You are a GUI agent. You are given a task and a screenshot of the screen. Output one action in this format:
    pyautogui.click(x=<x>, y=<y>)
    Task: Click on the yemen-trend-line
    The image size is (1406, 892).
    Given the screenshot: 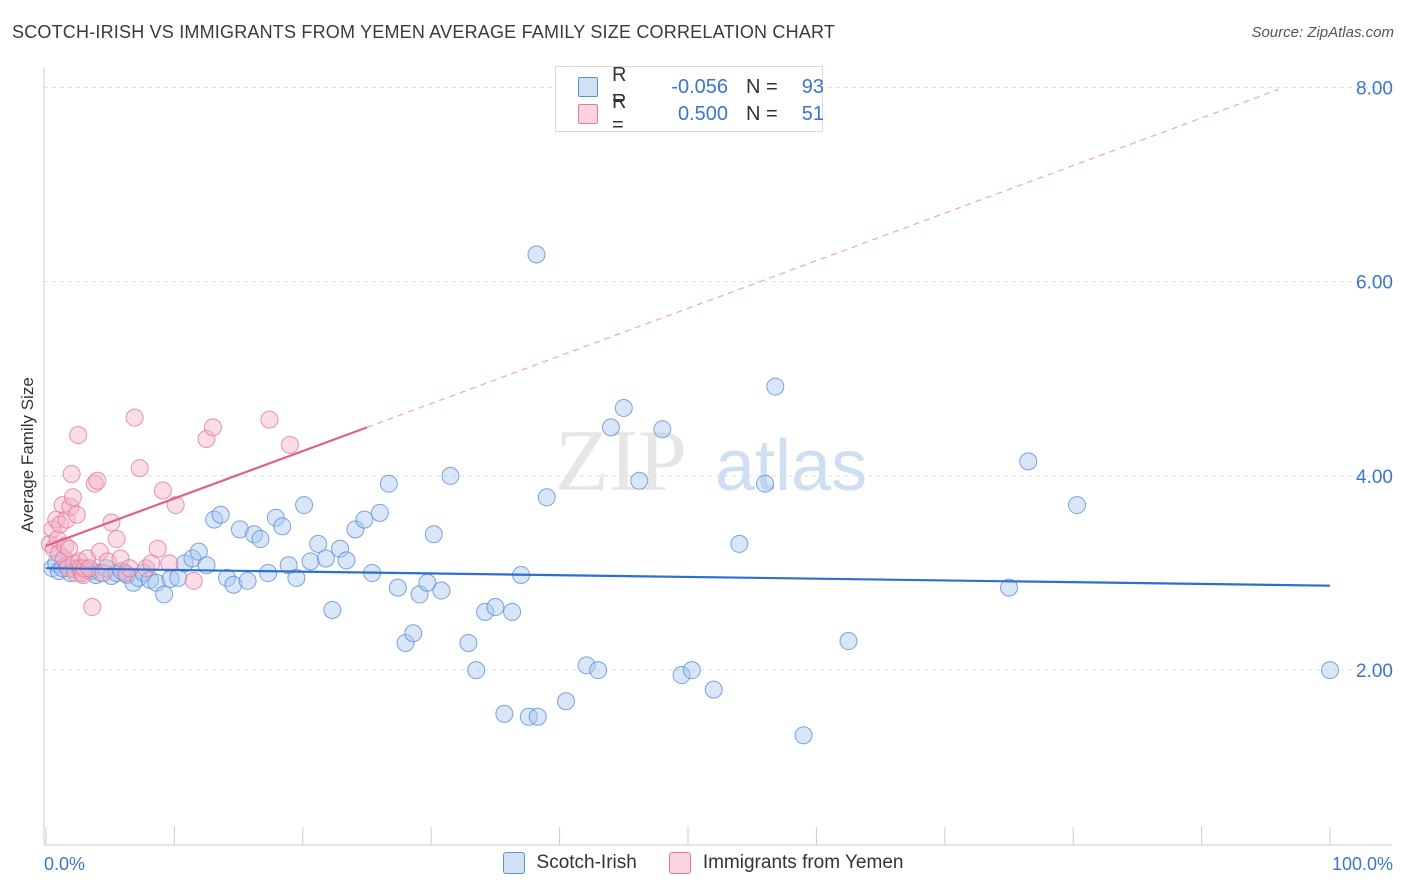 What is the action you would take?
    pyautogui.click(x=206, y=486)
    